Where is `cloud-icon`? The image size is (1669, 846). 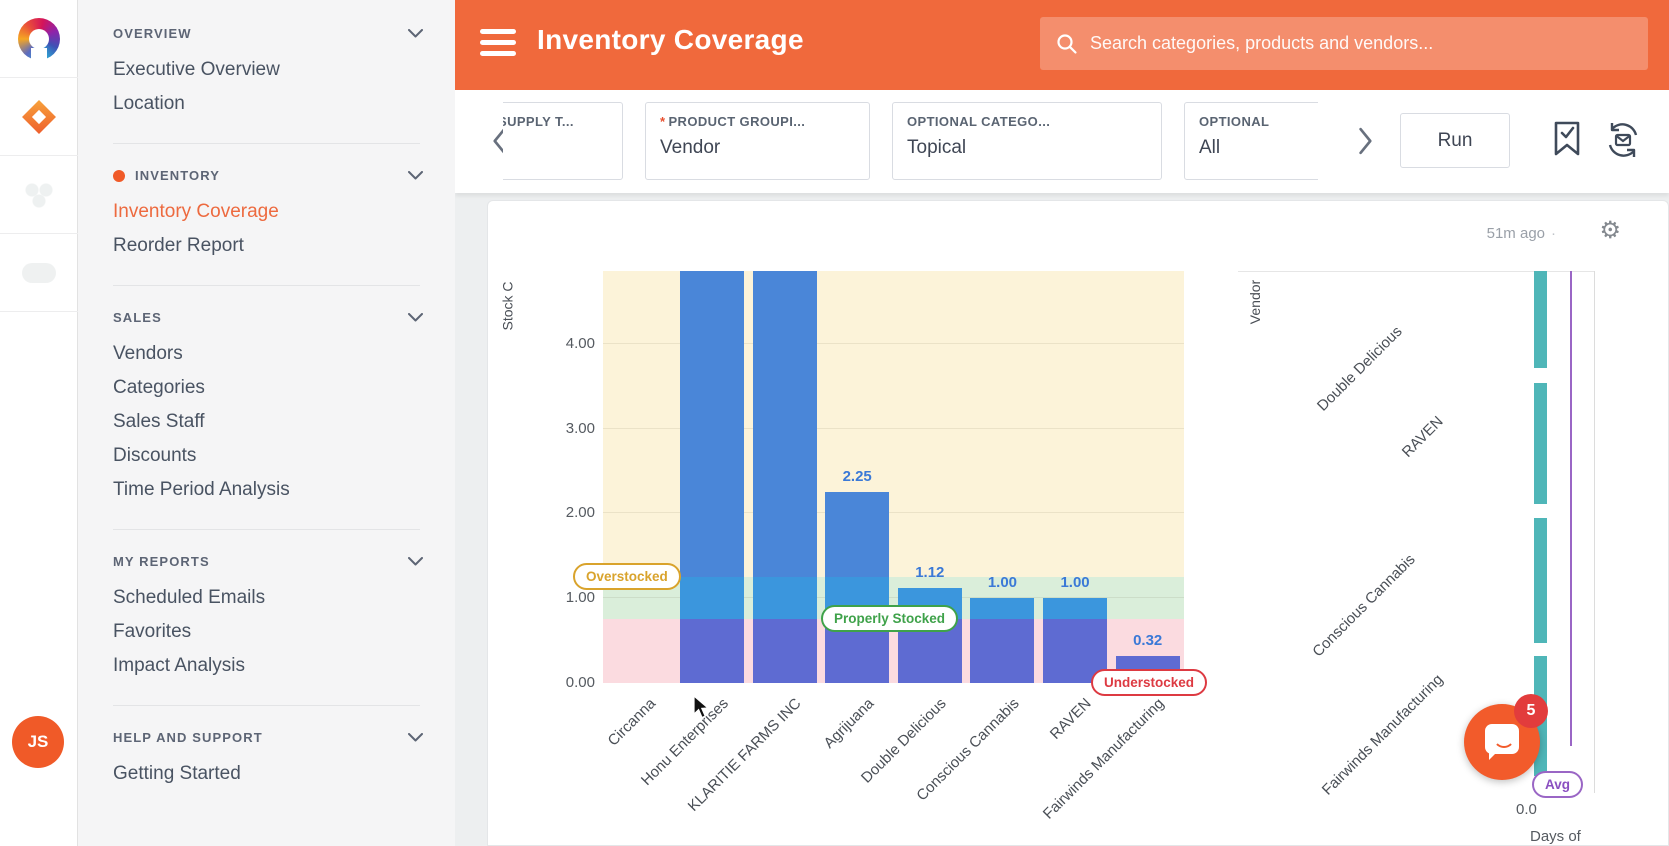
cloud-icon is located at coordinates (39, 272).